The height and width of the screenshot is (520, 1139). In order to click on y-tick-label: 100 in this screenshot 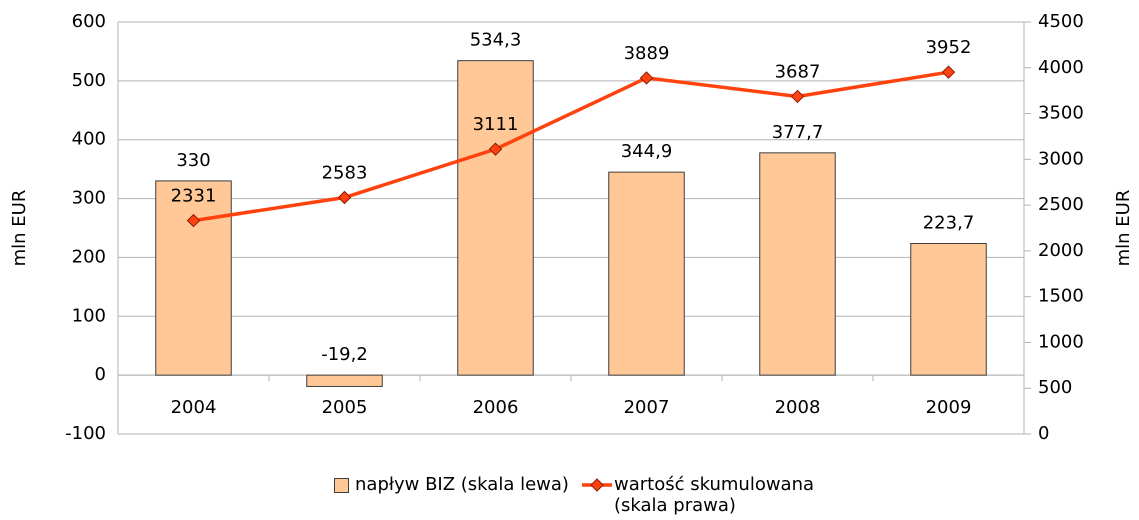, I will do `click(89, 315)`.